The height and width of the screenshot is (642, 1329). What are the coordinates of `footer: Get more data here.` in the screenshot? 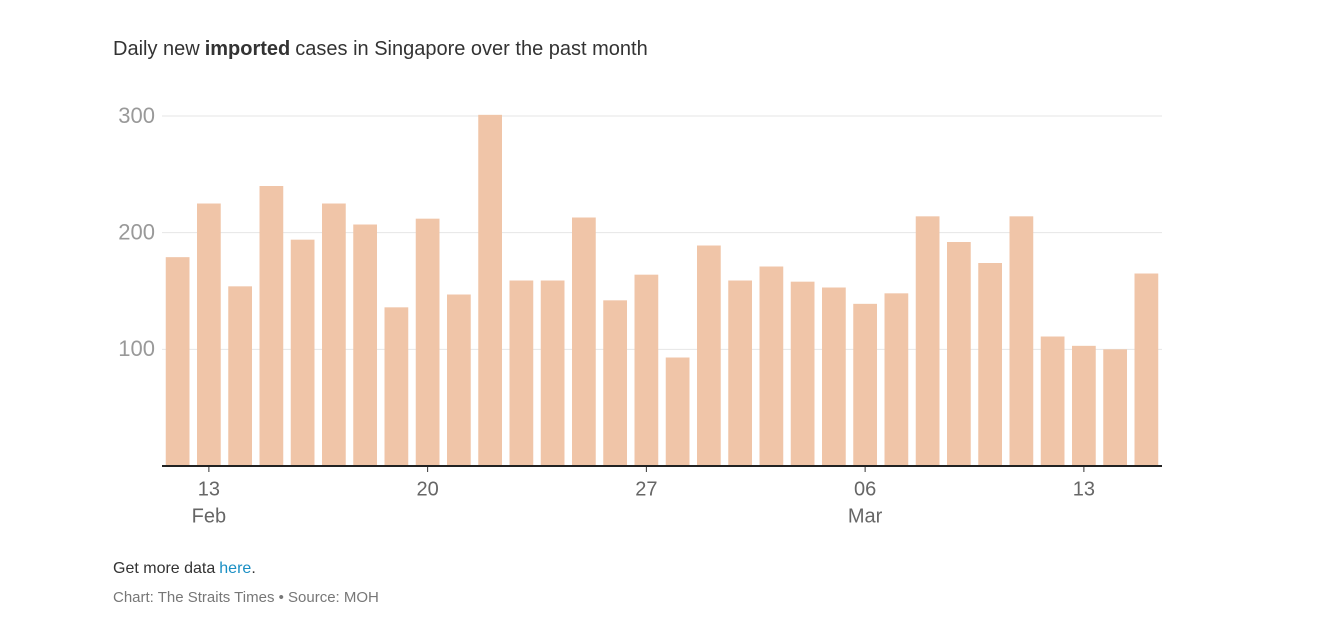 It's located at (184, 569).